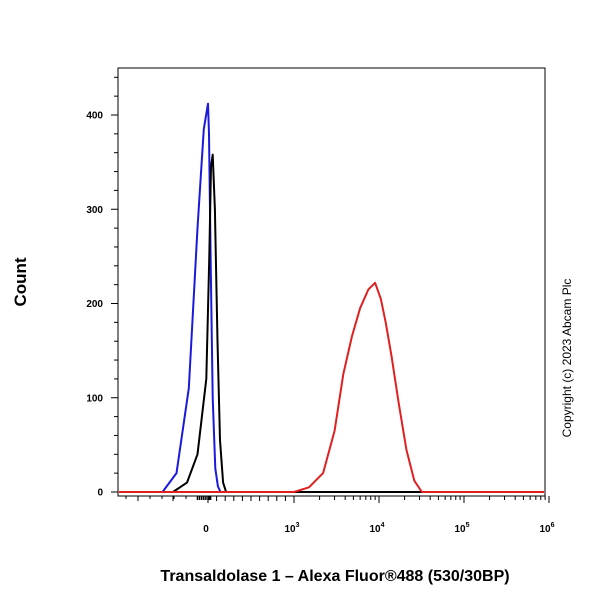 The image size is (600, 600). Describe the element at coordinates (94, 398) in the screenshot. I see `y-tick-label: 100` at that location.